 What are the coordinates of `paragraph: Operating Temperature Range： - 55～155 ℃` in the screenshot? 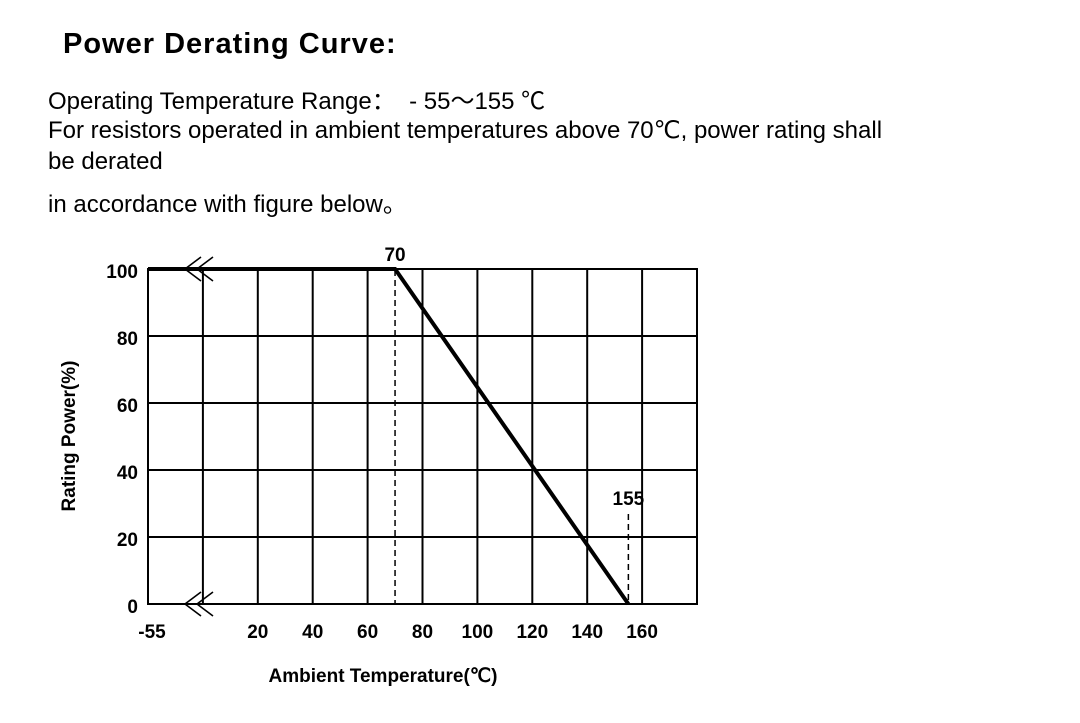 It's located at (297, 101).